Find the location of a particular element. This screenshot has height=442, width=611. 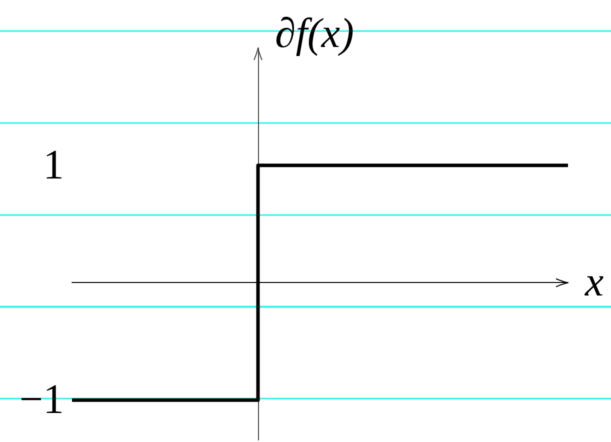

y-tick-label: 1 is located at coordinates (53, 165).